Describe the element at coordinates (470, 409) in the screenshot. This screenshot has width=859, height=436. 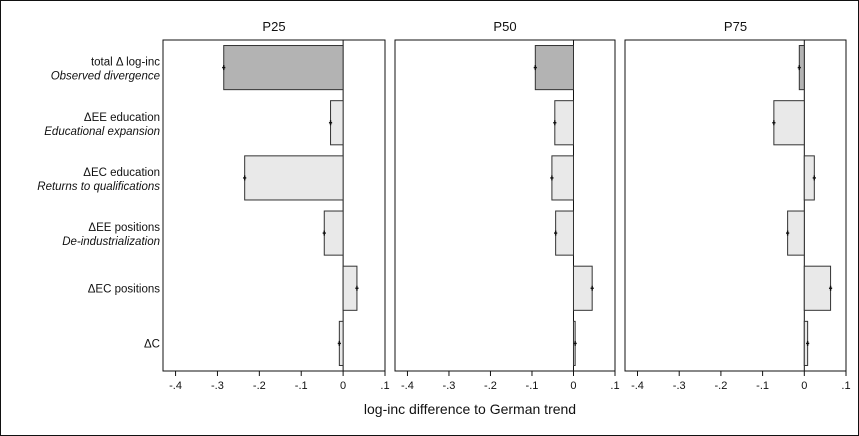
I see `x-axis-title: log-inc difference to German trend` at that location.